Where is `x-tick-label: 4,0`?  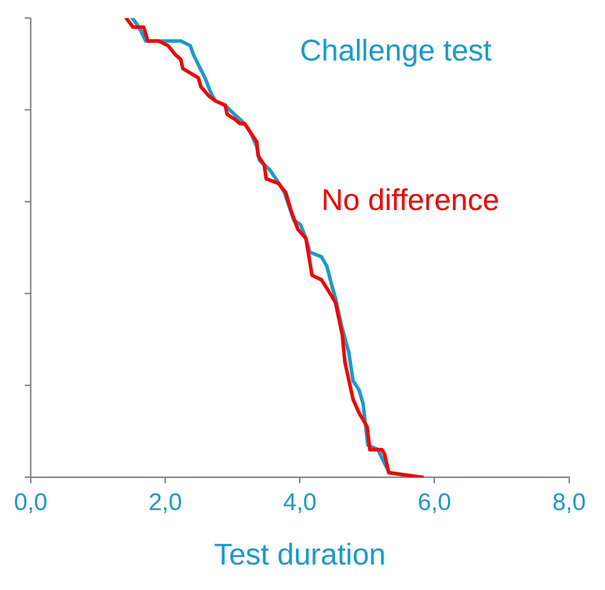
x-tick-label: 4,0 is located at coordinates (300, 502).